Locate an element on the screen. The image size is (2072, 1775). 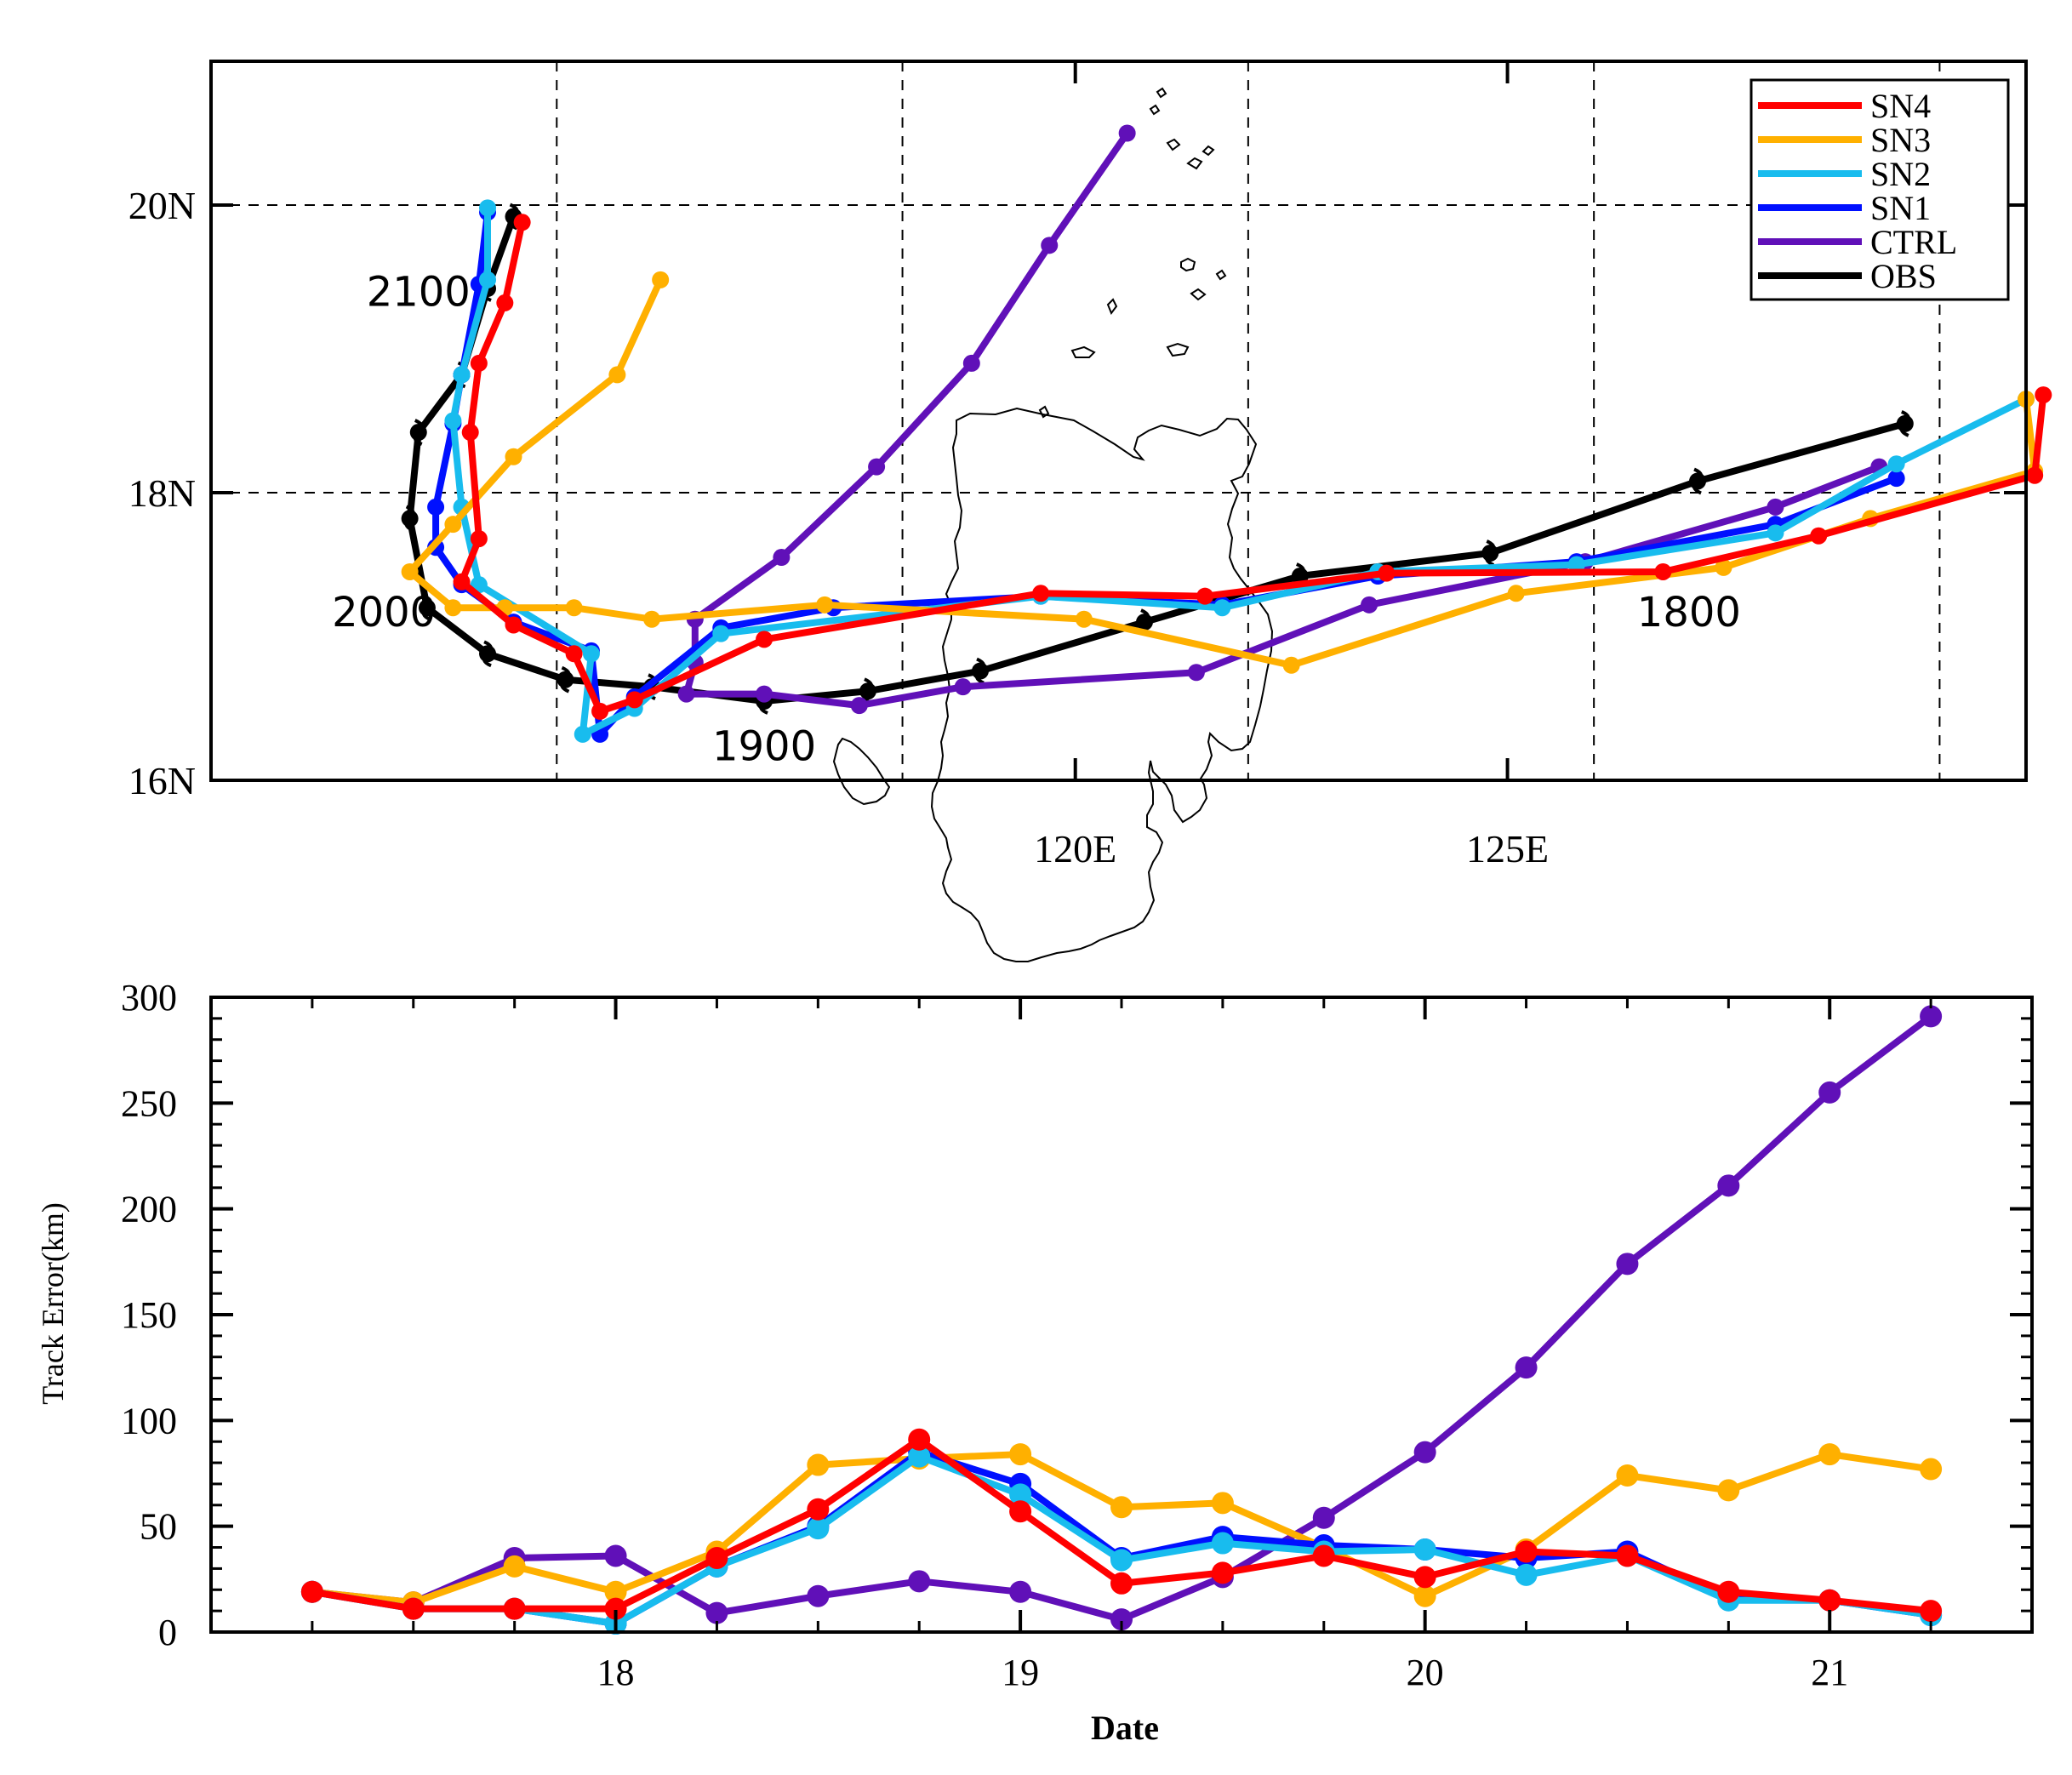
error-y-tick-label: 200 is located at coordinates (149, 1209).